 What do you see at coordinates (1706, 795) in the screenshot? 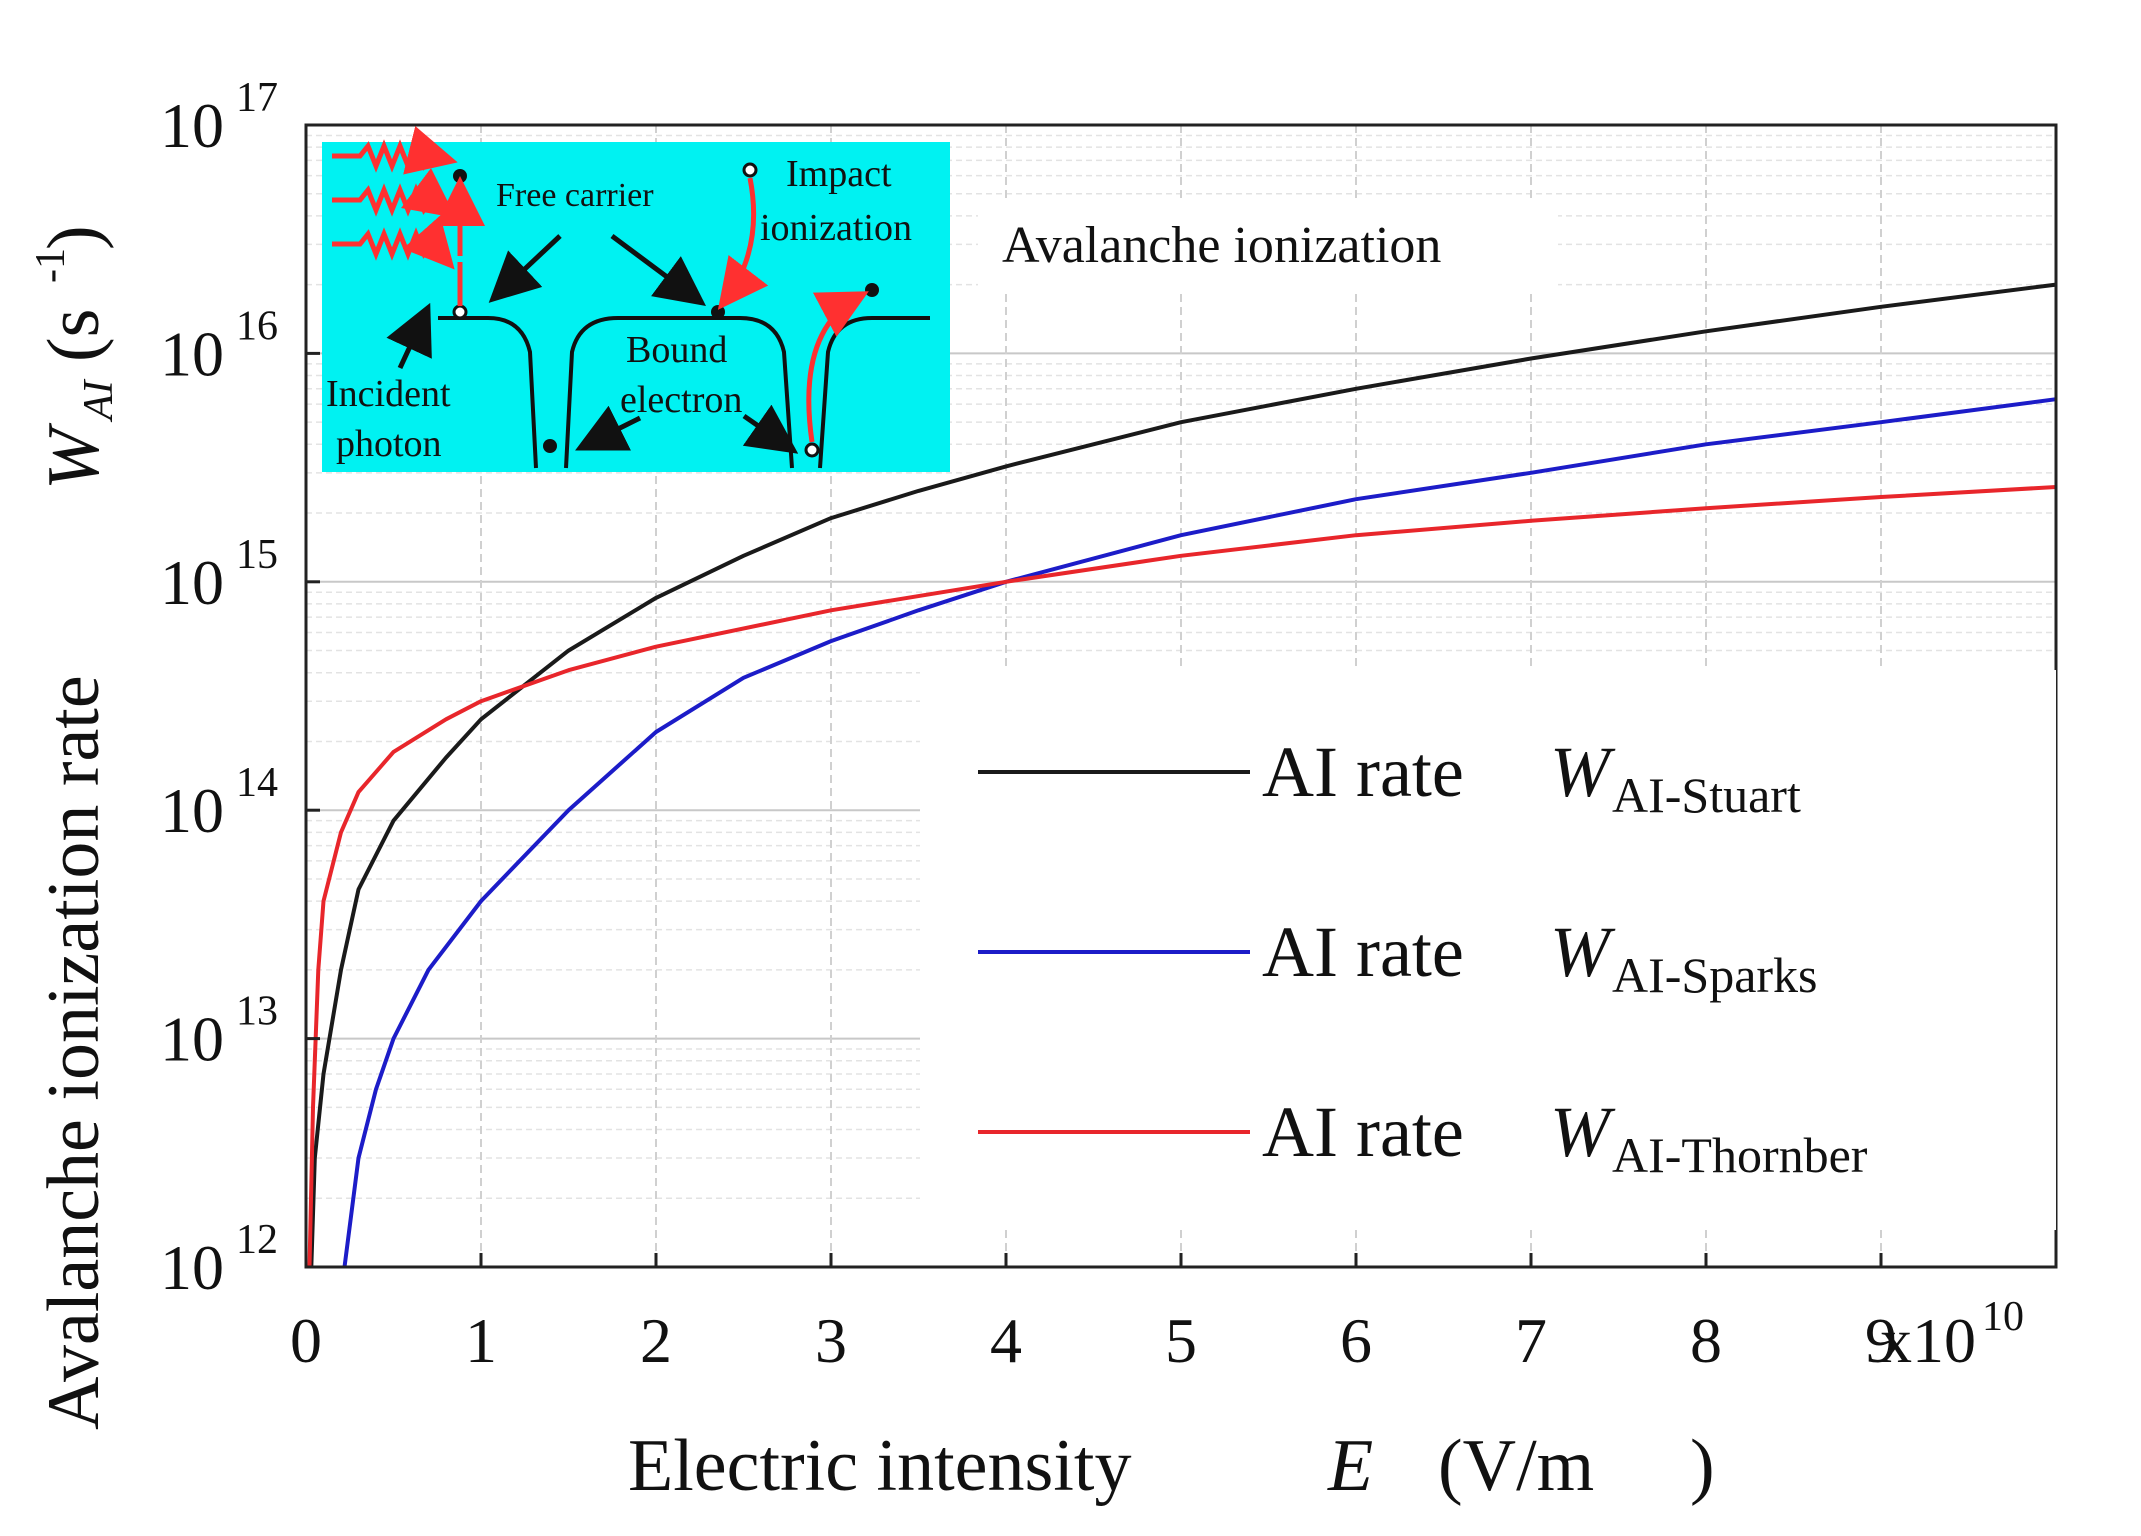
I see `legend-sub-stuart: AI-Stuart` at bounding box center [1706, 795].